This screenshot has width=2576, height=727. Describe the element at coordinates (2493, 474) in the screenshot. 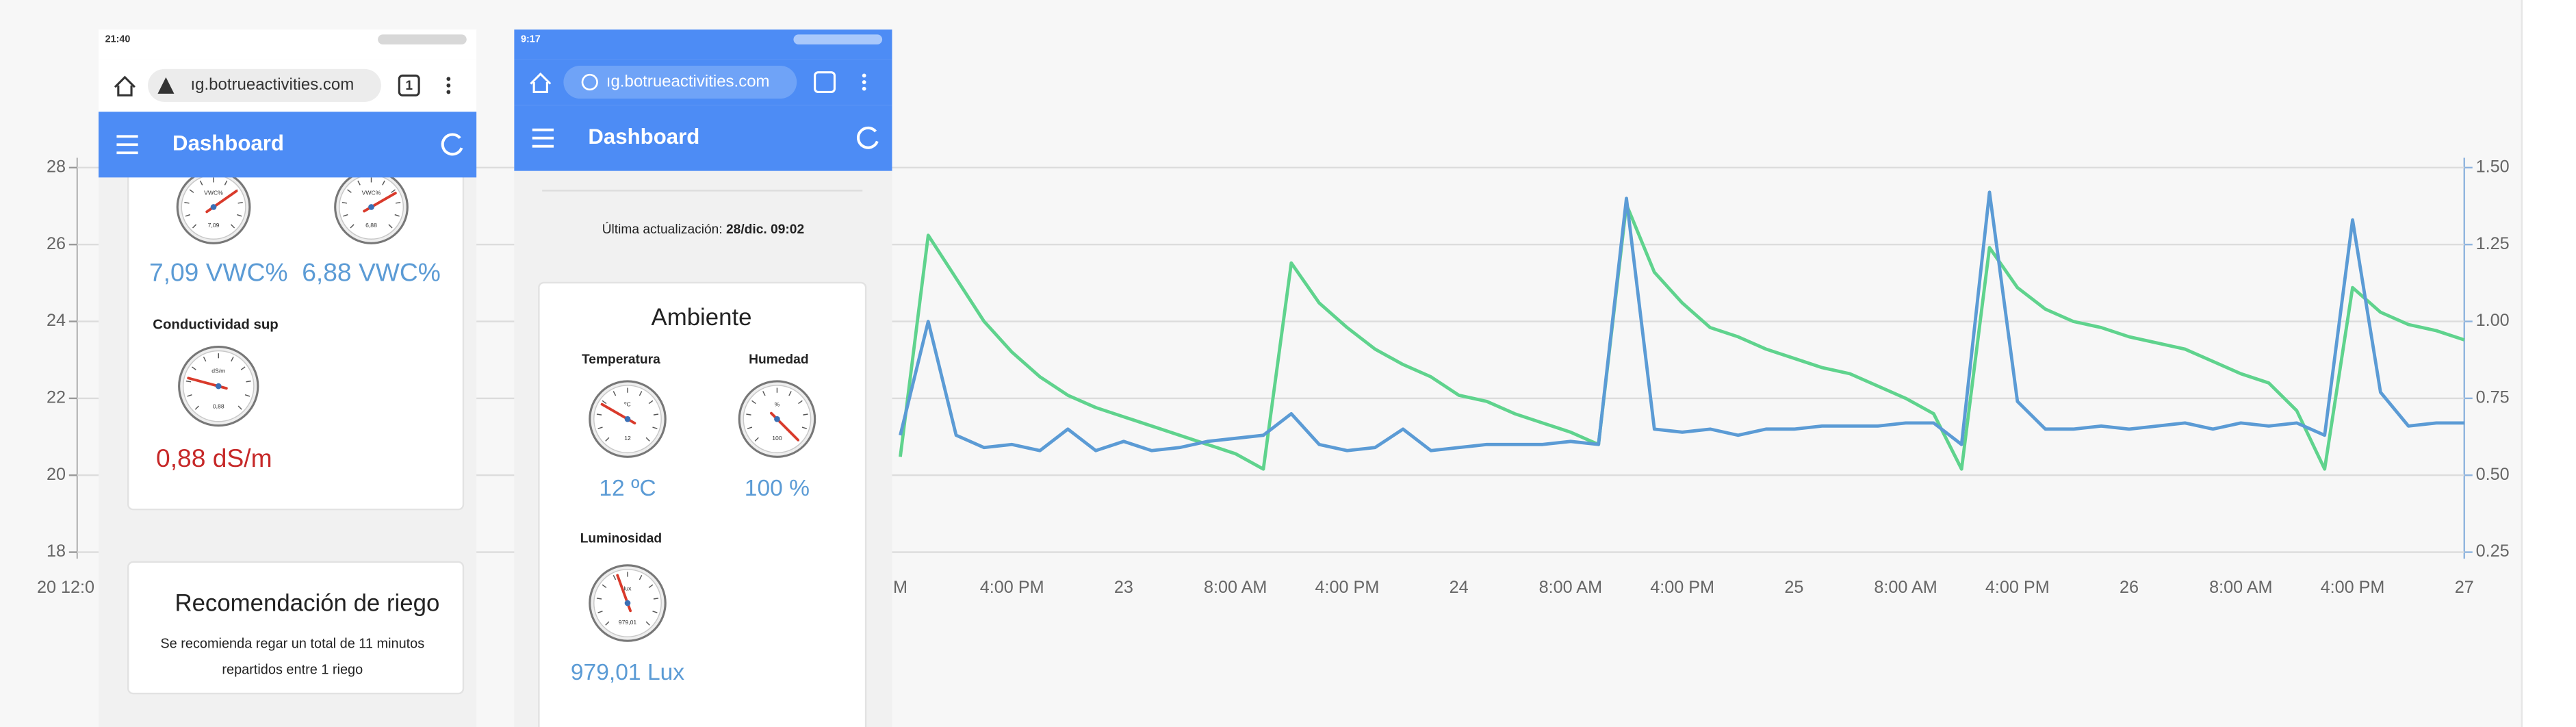

I see `y2-tick-label: 0.50` at that location.